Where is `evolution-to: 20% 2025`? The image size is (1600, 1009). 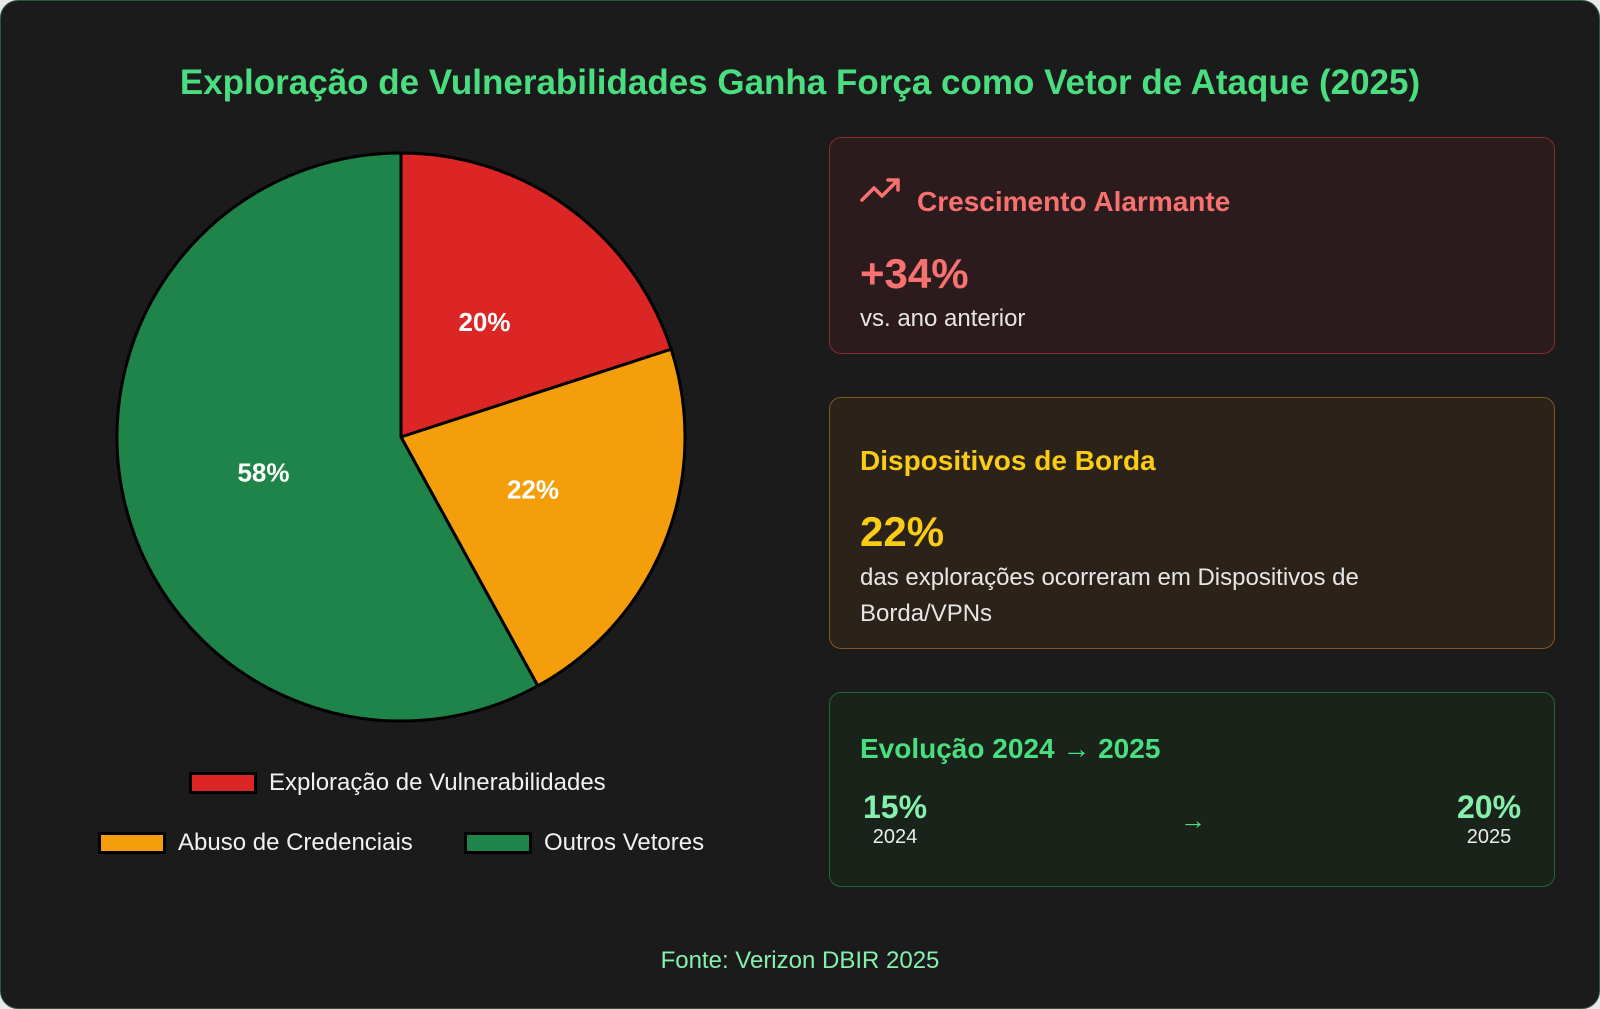 evolution-to: 20% 2025 is located at coordinates (1489, 819).